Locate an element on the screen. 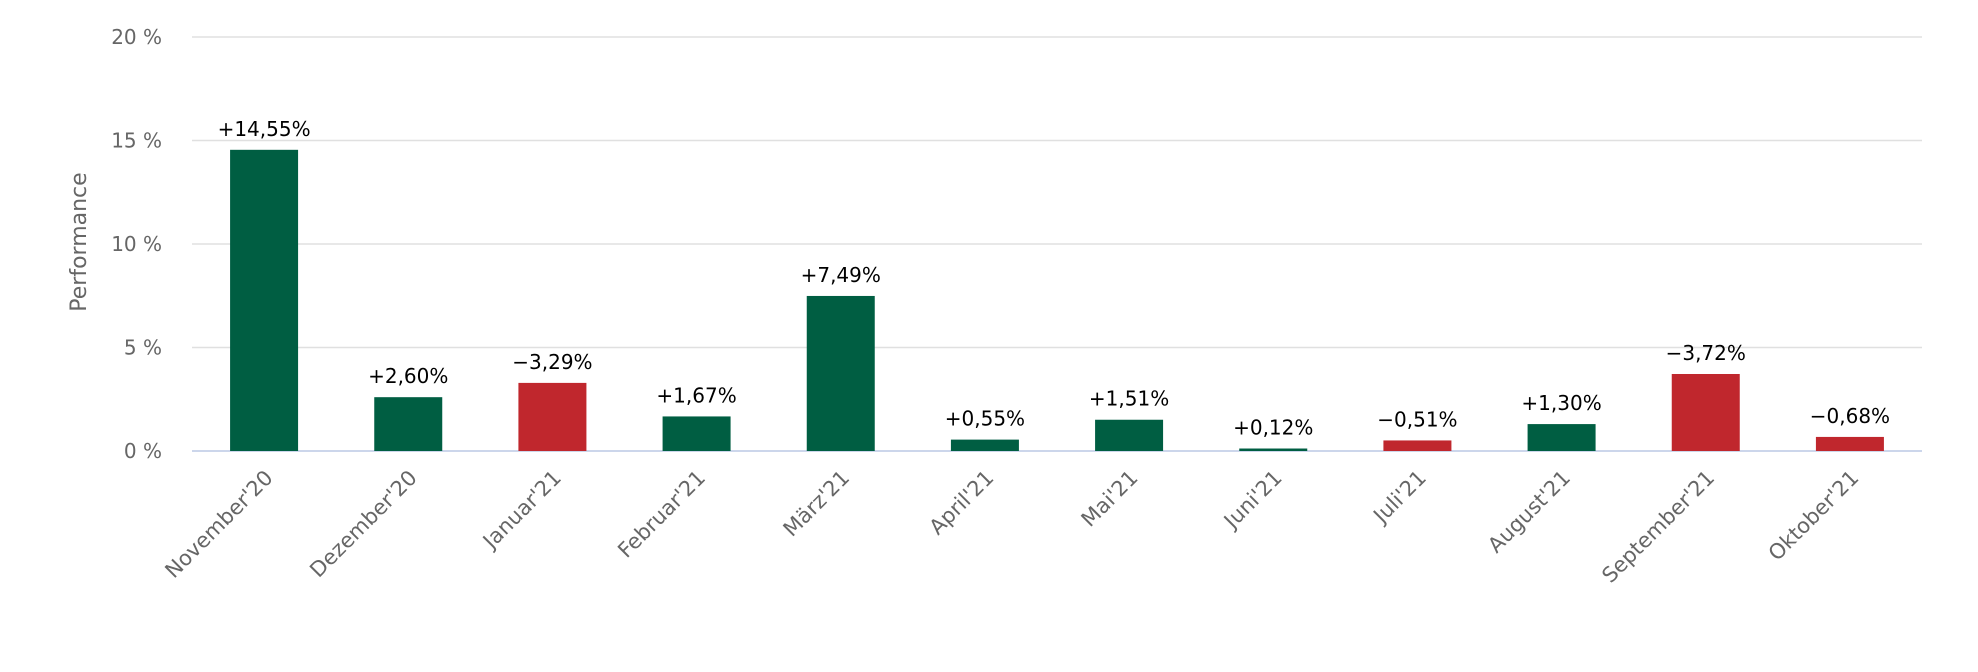 The height and width of the screenshot is (672, 1978). x-tick-label: April'21 is located at coordinates (962, 503).